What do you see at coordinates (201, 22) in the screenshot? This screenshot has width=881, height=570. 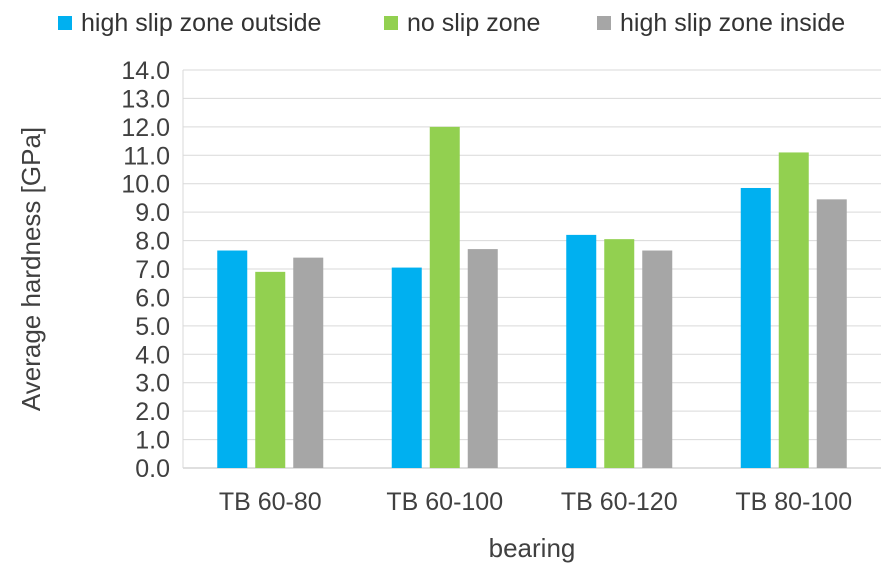 I see `legend-label-high-slip-outside: high slip zone outside` at bounding box center [201, 22].